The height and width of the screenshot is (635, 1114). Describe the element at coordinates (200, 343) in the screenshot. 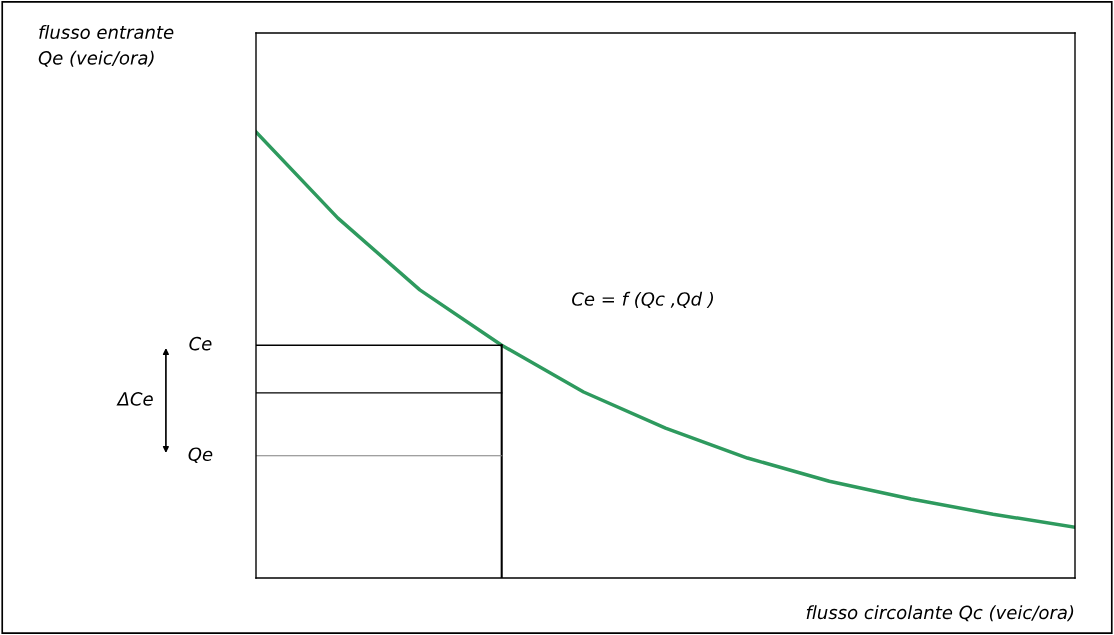

I see `ref-line-label: Ce` at that location.